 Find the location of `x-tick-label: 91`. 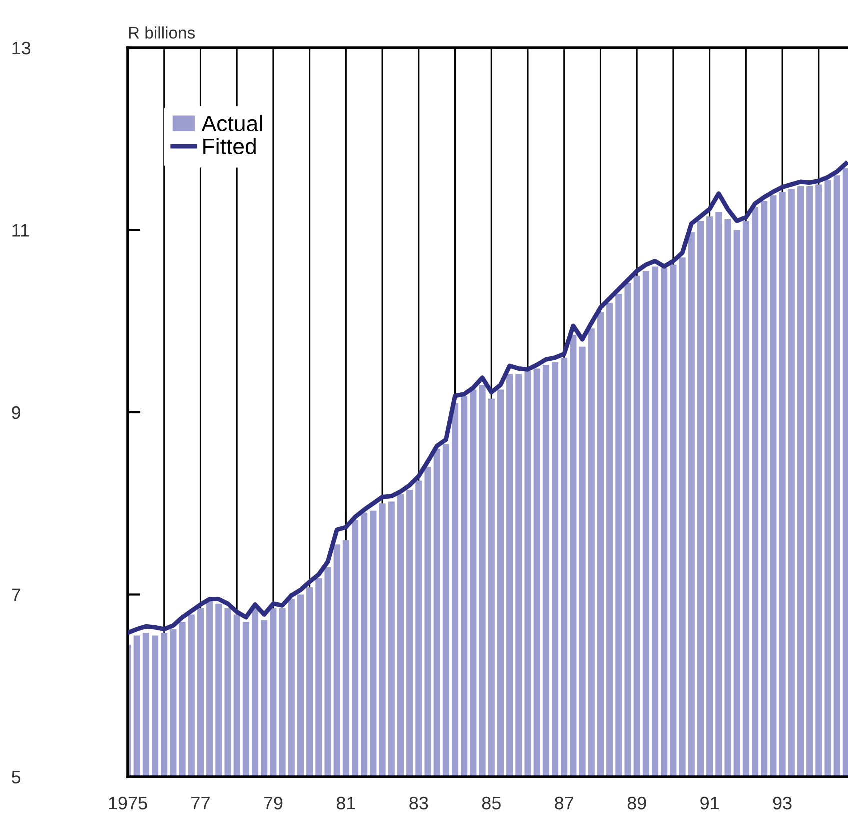

x-tick-label: 91 is located at coordinates (709, 803).